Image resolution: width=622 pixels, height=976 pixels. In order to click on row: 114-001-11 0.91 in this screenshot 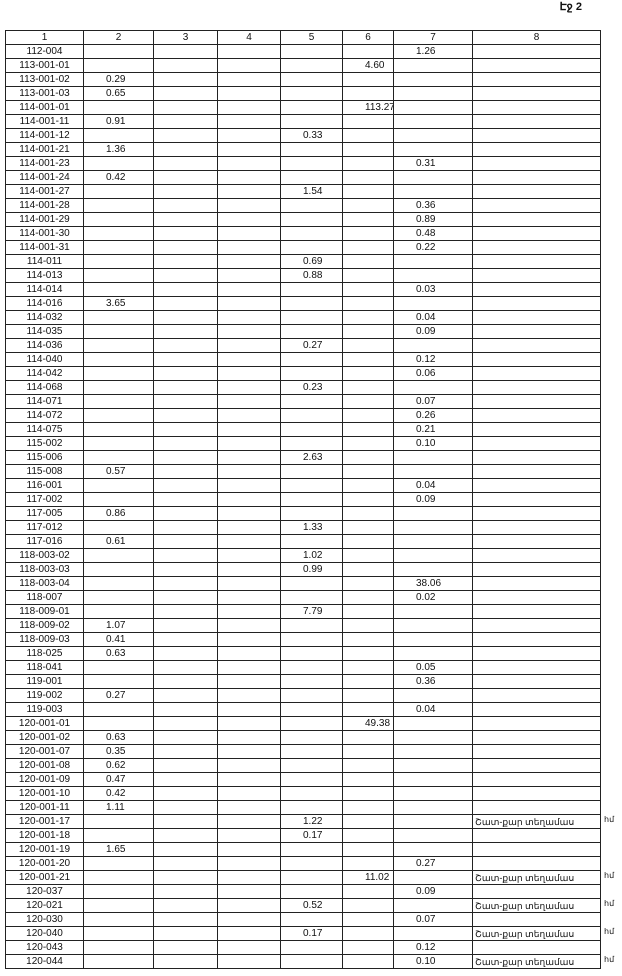, I will do `click(303, 121)`.